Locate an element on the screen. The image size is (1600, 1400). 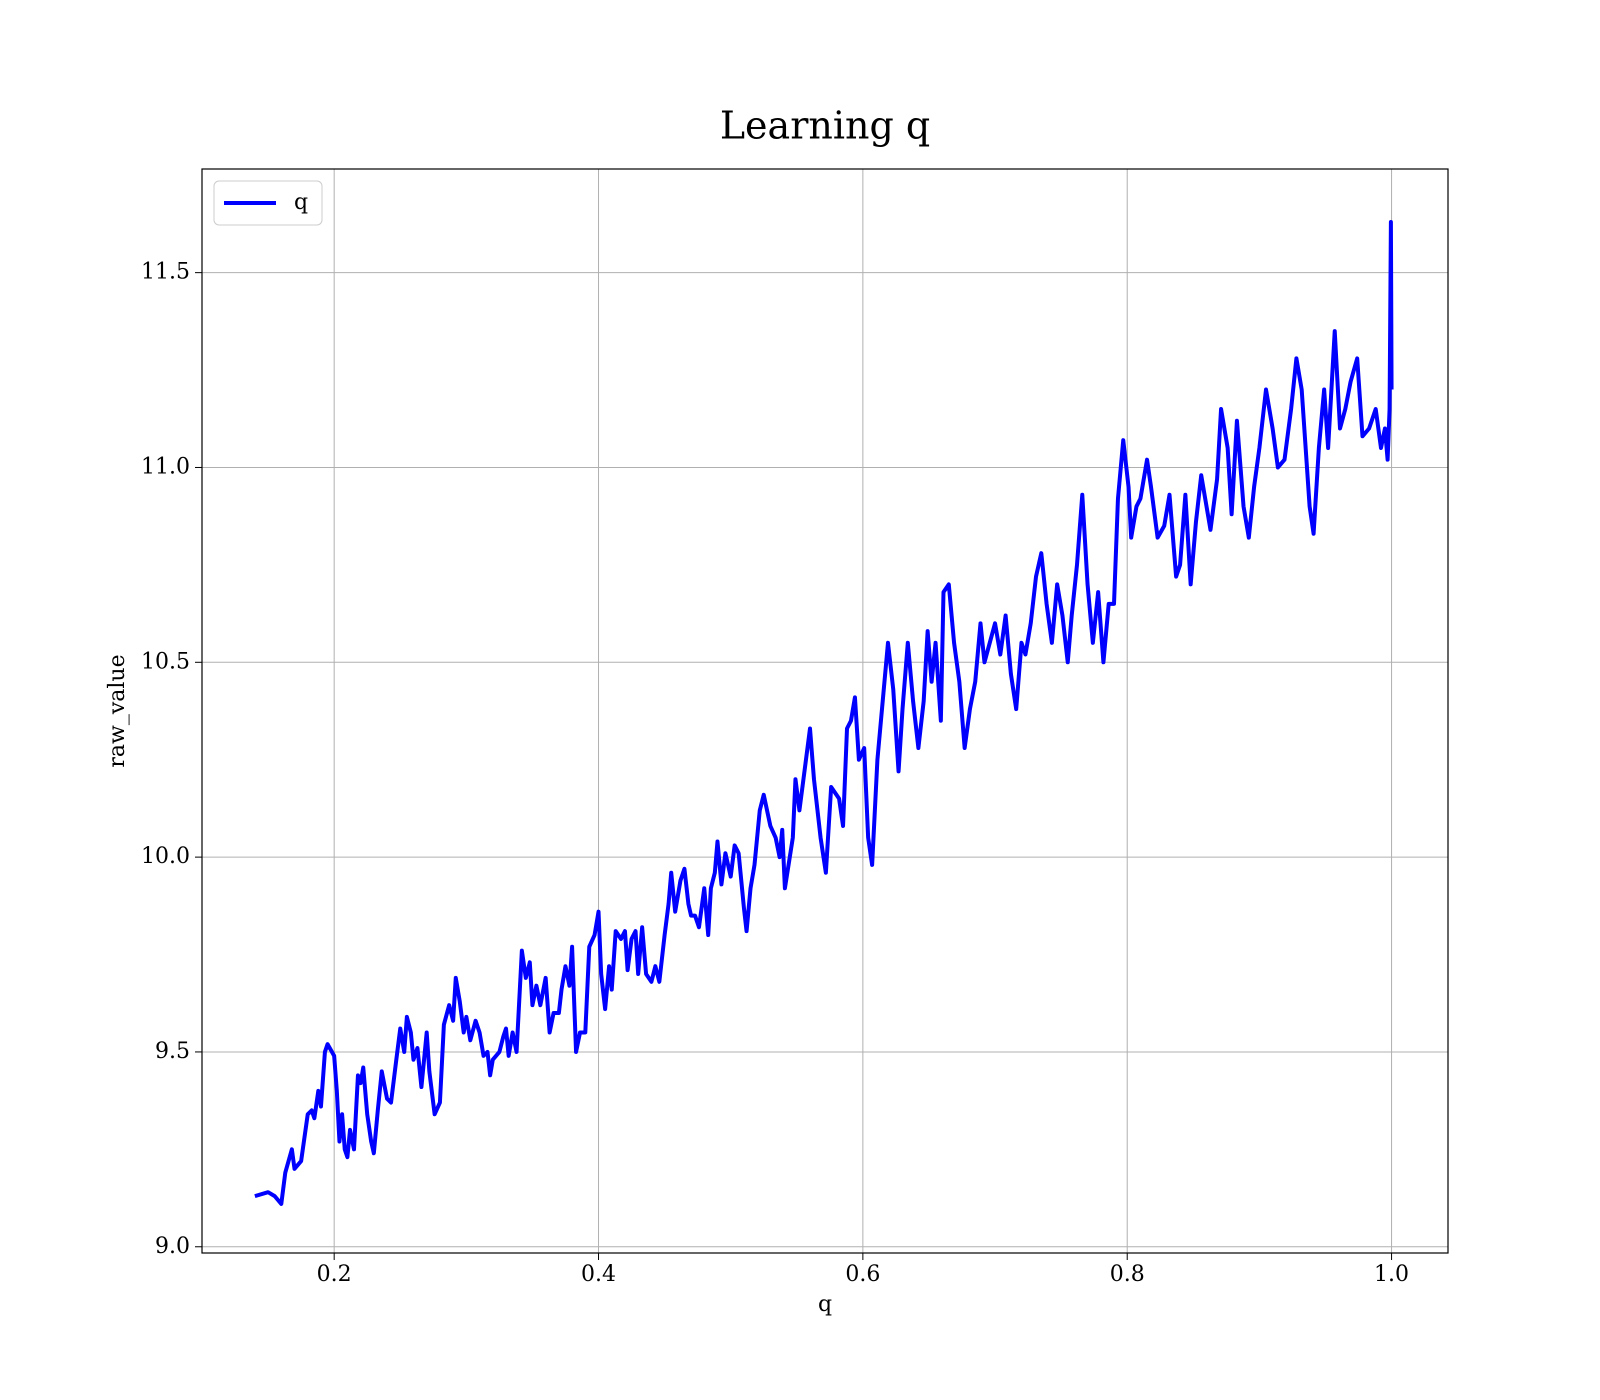
chart-title: Learning q is located at coordinates (825, 126).